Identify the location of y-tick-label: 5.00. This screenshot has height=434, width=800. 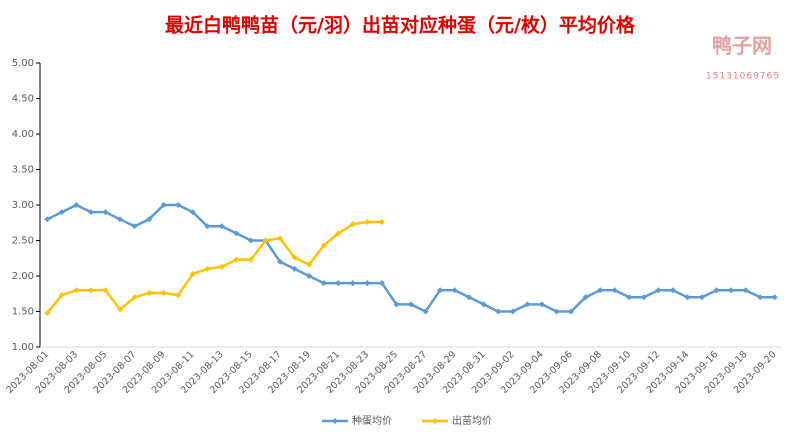
(23, 63).